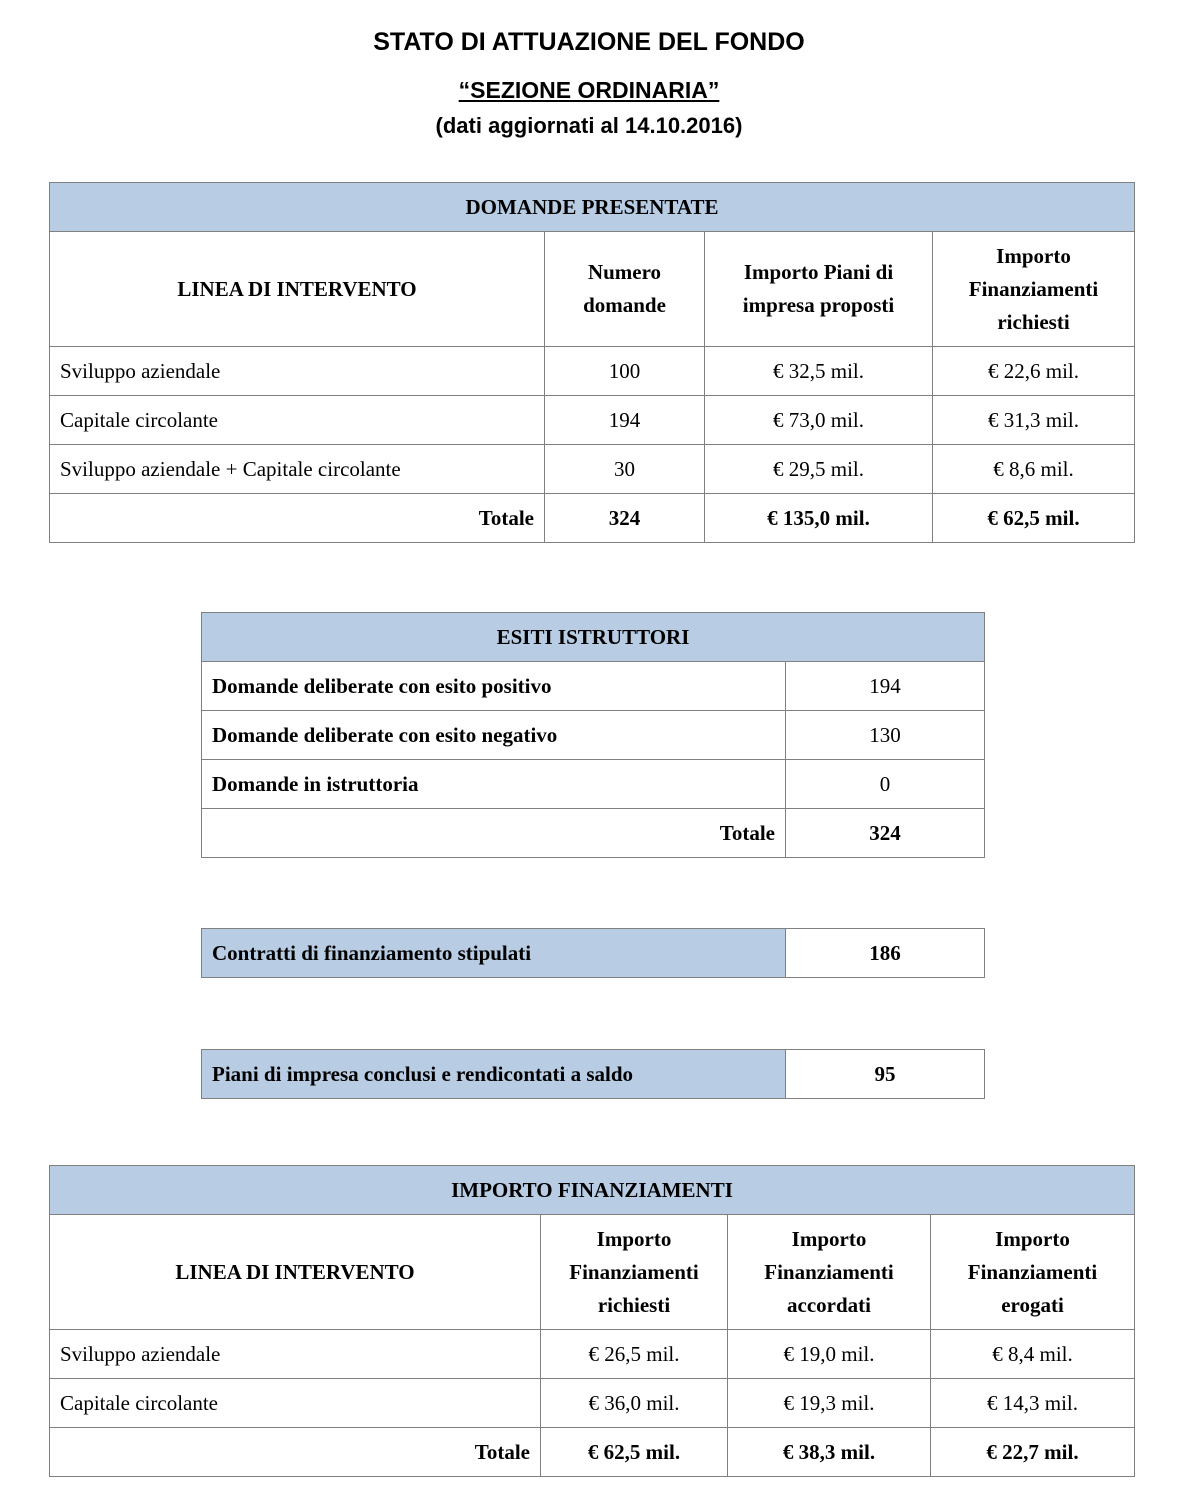  I want to click on cell: € 32,5 mil., so click(818, 371).